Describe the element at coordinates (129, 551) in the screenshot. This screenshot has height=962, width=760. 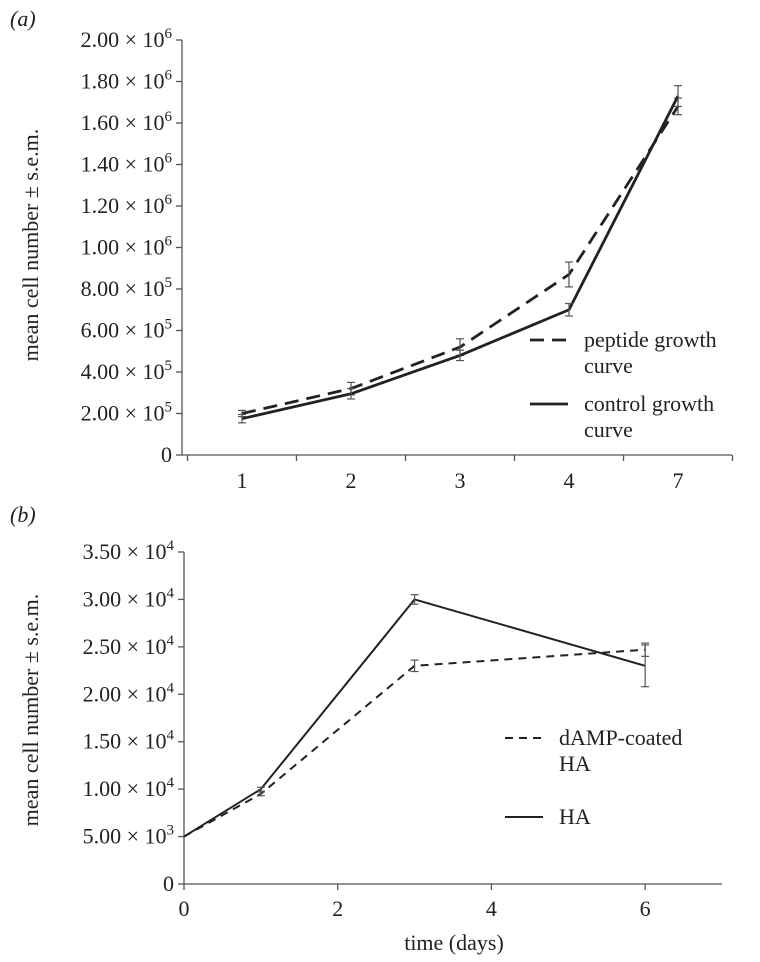
I see `y-tick-label: 3.50 × 10⁴` at that location.